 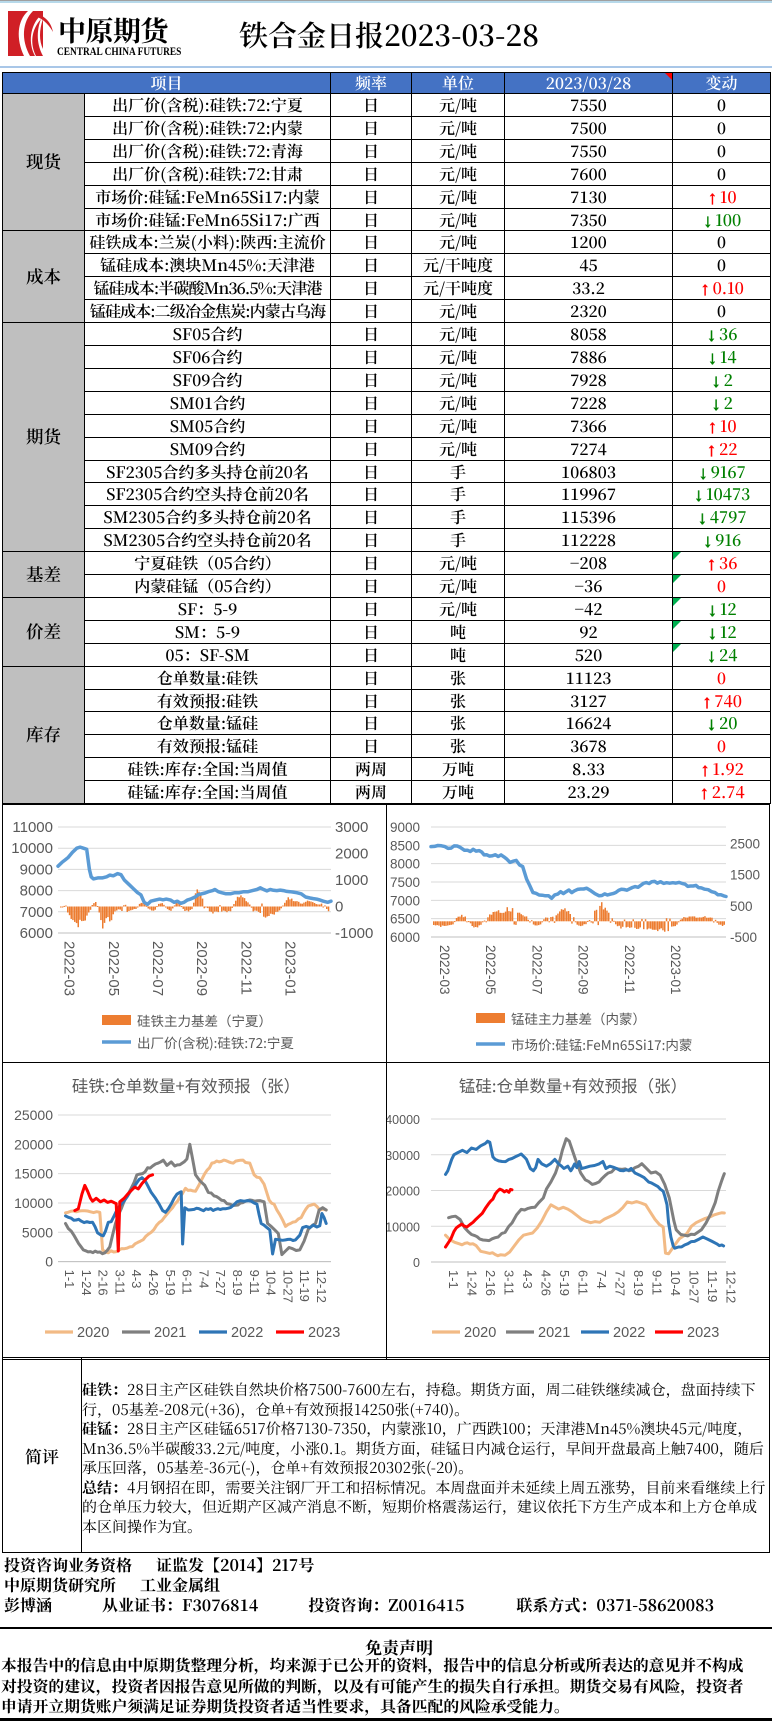 What do you see at coordinates (351, 827) in the screenshot?
I see `svg-text: 3000` at bounding box center [351, 827].